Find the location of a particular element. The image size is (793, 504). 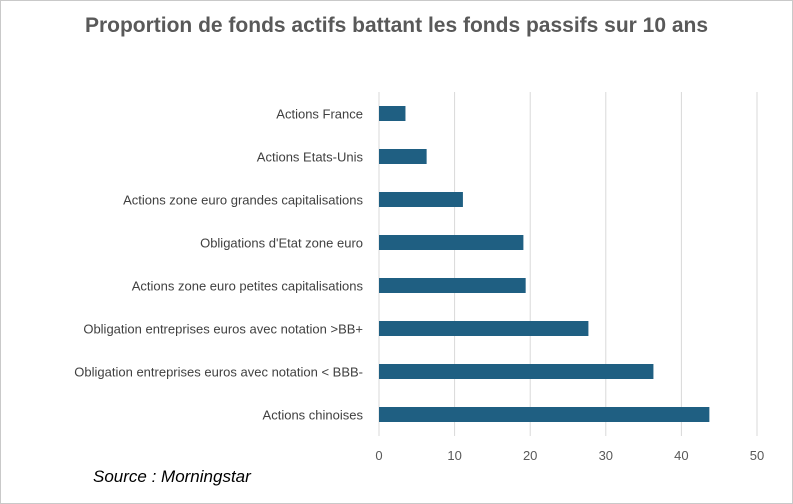

category-label: Obligations d'Etat zone euro is located at coordinates (281, 243).